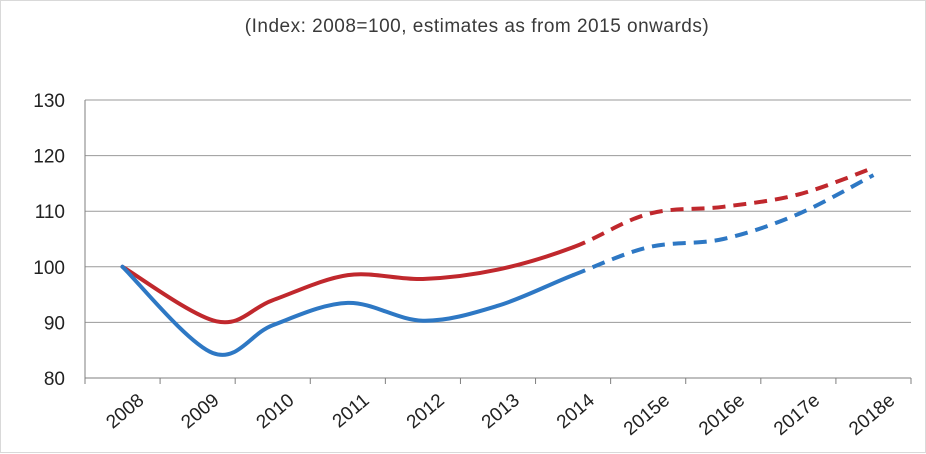  What do you see at coordinates (54, 379) in the screenshot?
I see `y-tick-label: 80` at bounding box center [54, 379].